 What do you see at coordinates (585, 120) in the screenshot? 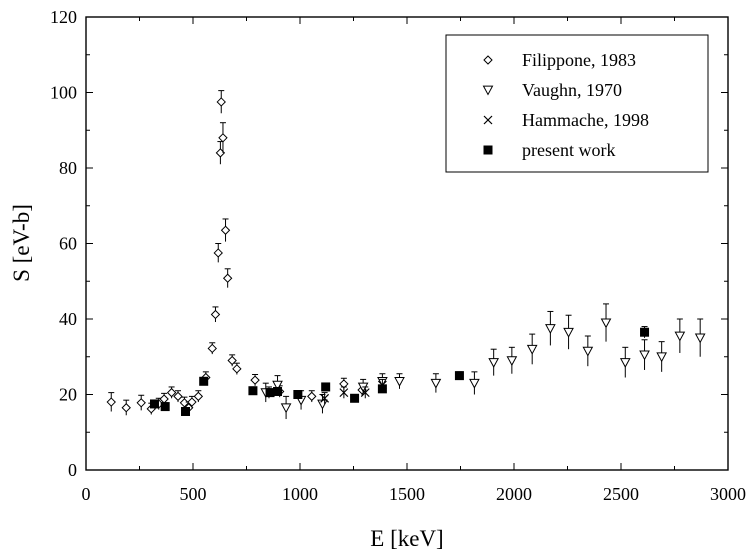
I see `legend-label-2: Hammache, 1998` at bounding box center [585, 120].